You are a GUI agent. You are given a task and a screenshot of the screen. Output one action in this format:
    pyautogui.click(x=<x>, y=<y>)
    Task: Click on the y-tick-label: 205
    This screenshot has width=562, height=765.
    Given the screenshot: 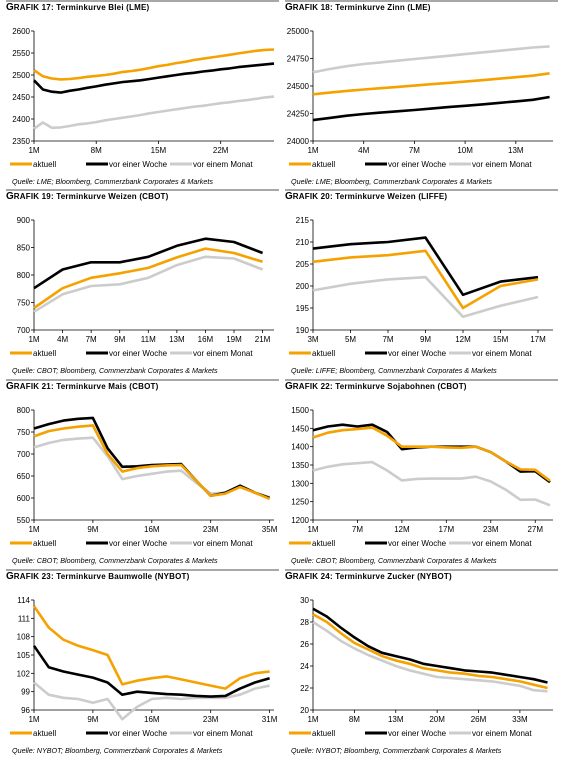 What is the action you would take?
    pyautogui.click(x=303, y=264)
    